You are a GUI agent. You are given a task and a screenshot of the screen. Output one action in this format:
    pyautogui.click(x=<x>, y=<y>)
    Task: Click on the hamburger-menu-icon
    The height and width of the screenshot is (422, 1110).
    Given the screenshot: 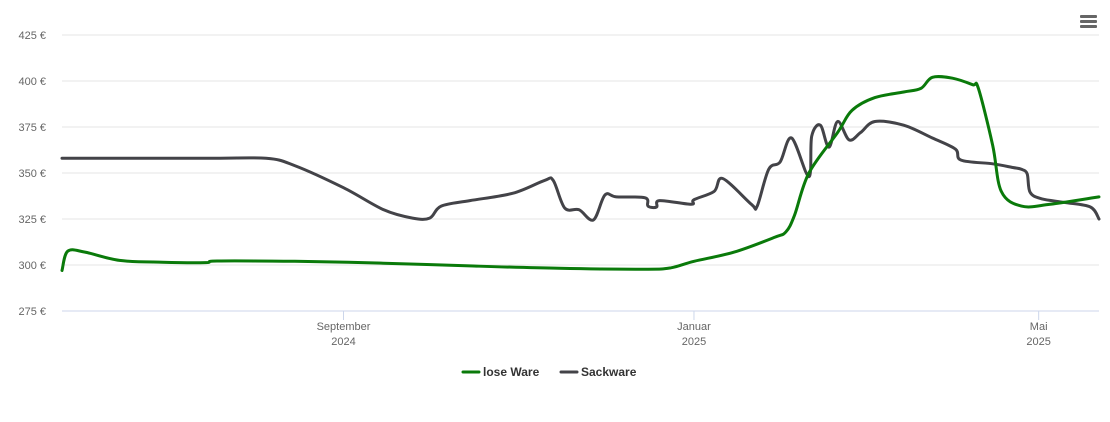 What is the action you would take?
    pyautogui.click(x=1088, y=21)
    